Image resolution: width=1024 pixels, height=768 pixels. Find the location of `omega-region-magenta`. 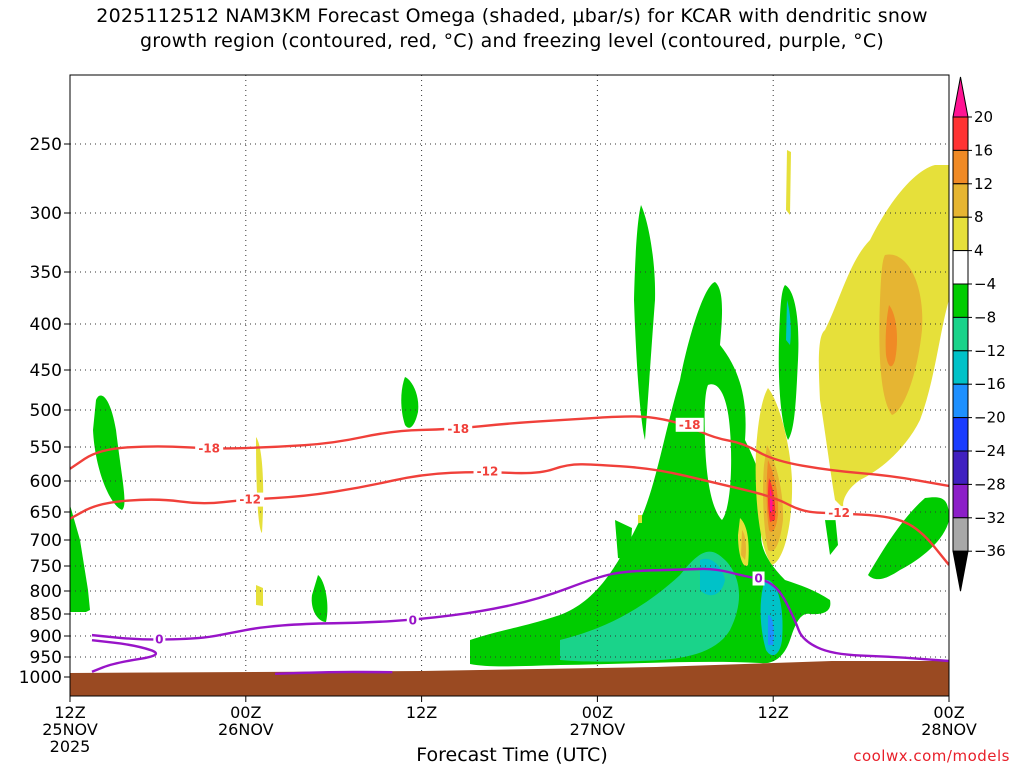

omega-region-magenta is located at coordinates (771, 500).